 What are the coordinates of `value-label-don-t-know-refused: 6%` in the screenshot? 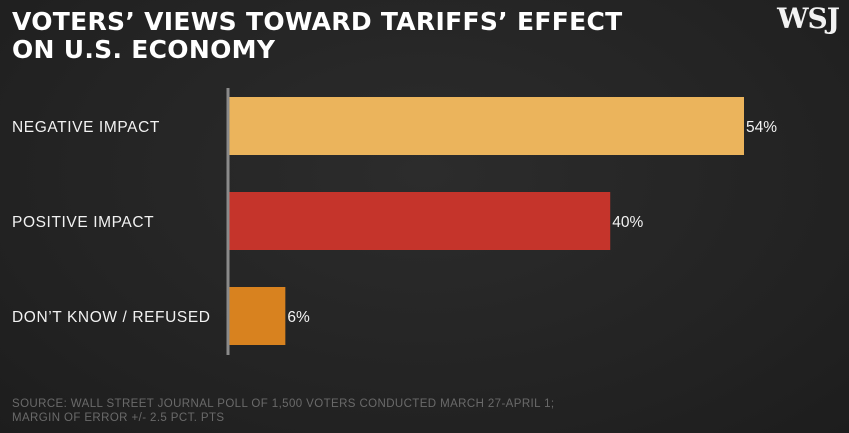 It's located at (298, 317).